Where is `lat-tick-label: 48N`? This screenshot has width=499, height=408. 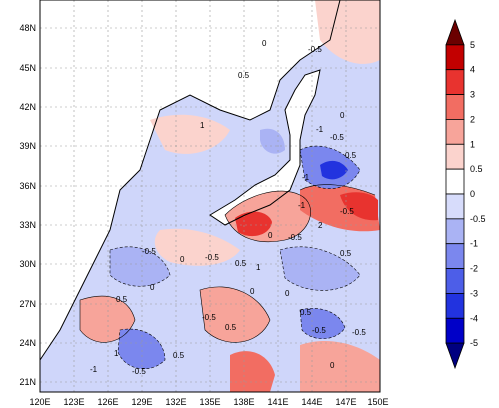
lat-tick-label: 48N is located at coordinates (27, 28).